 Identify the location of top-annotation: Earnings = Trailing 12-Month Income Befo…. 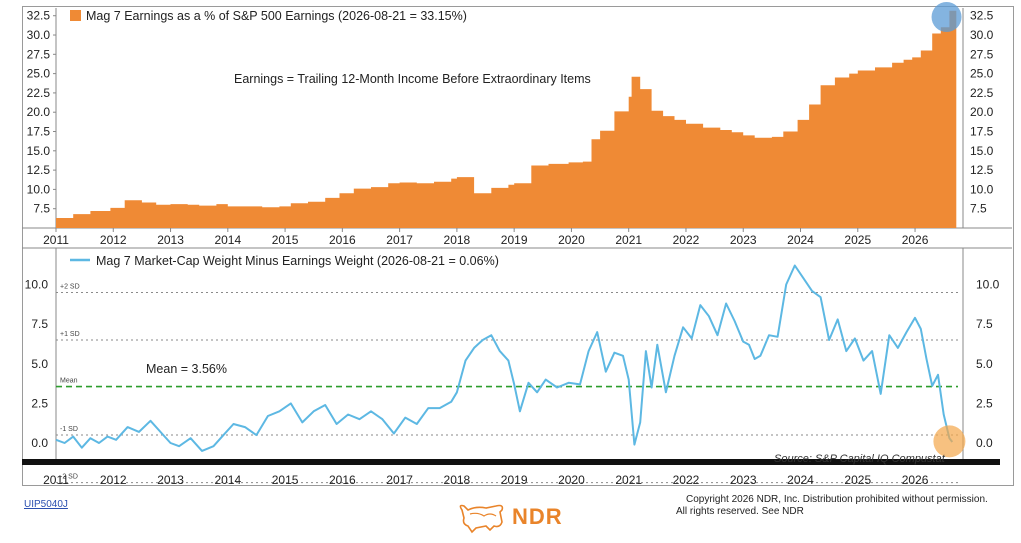
(412, 79).